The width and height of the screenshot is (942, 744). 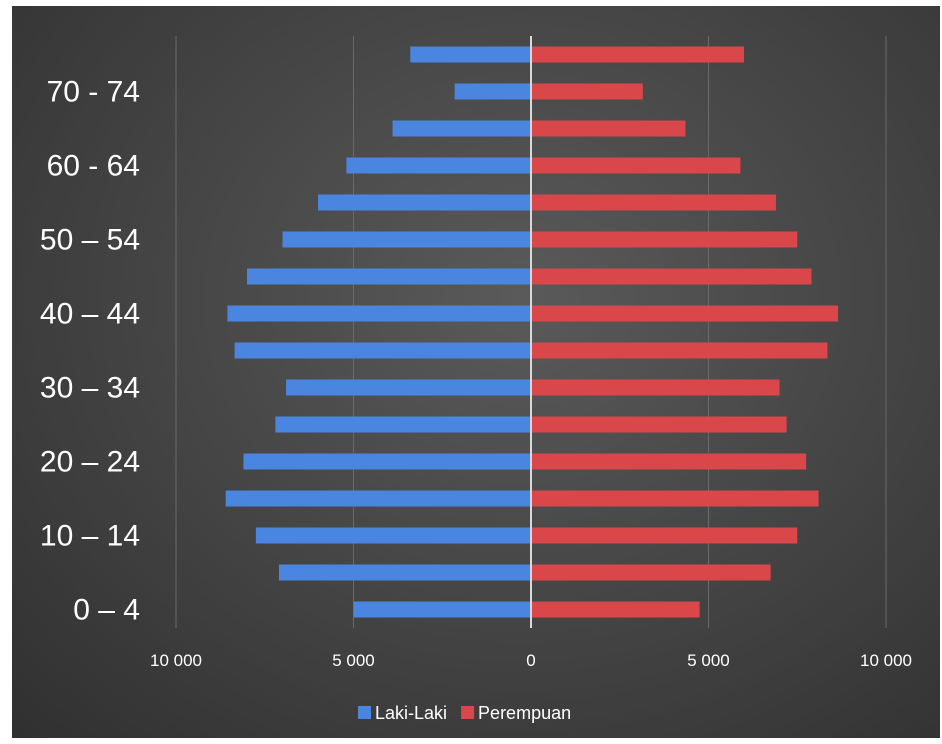 What do you see at coordinates (93, 166) in the screenshot?
I see `y-tick-label: 60 - 64` at bounding box center [93, 166].